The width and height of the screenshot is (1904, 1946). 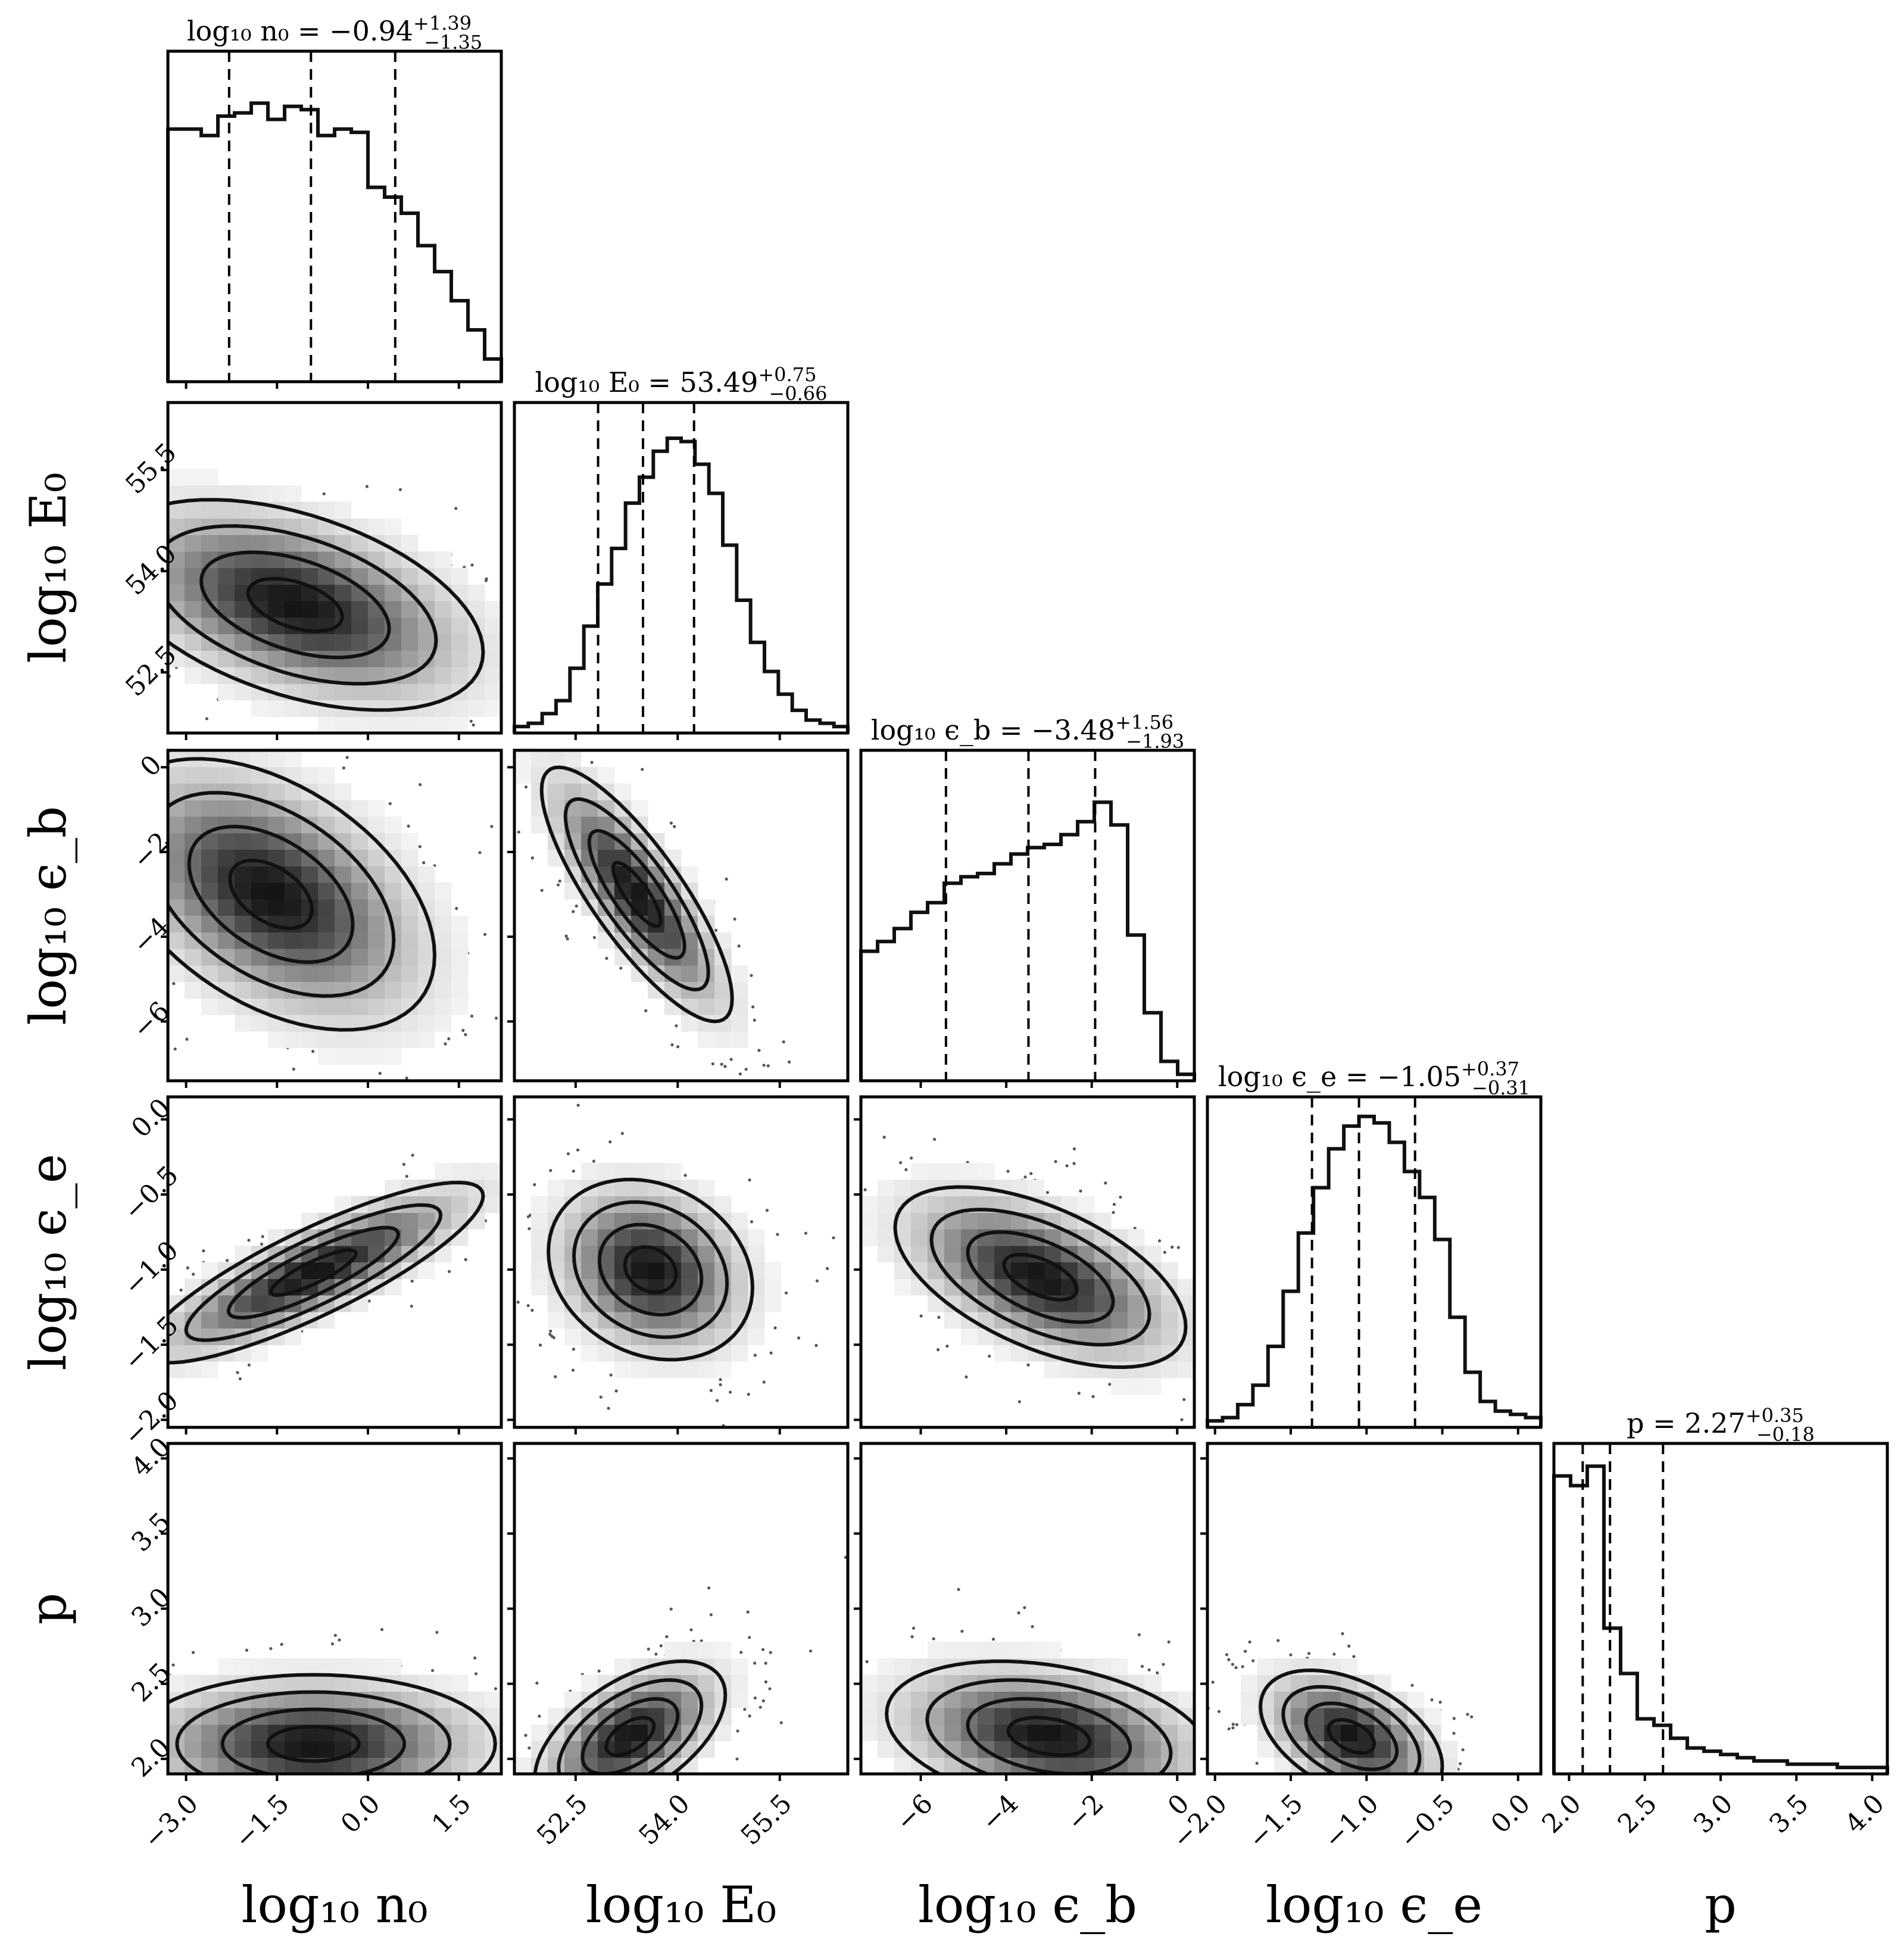 I want to click on y-axis-label-p: p, so click(x=48, y=1609).